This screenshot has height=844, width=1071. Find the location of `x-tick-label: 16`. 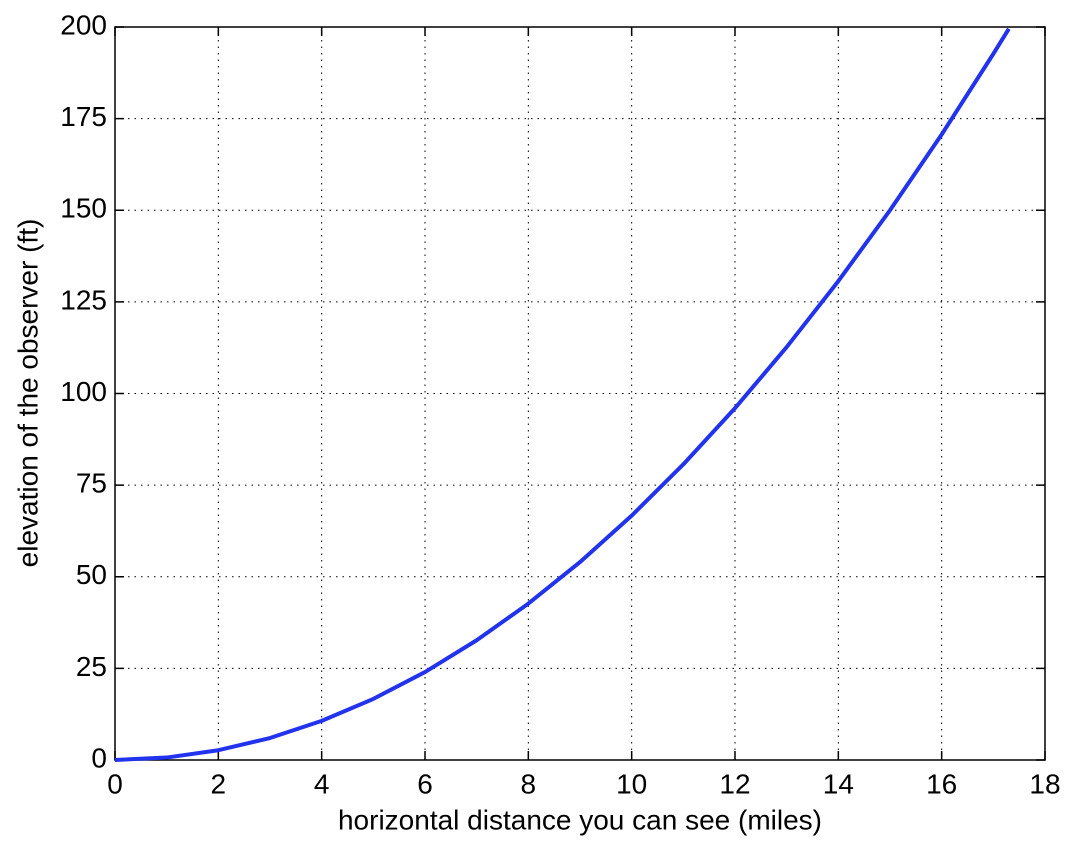

x-tick-label: 16 is located at coordinates (941, 783).